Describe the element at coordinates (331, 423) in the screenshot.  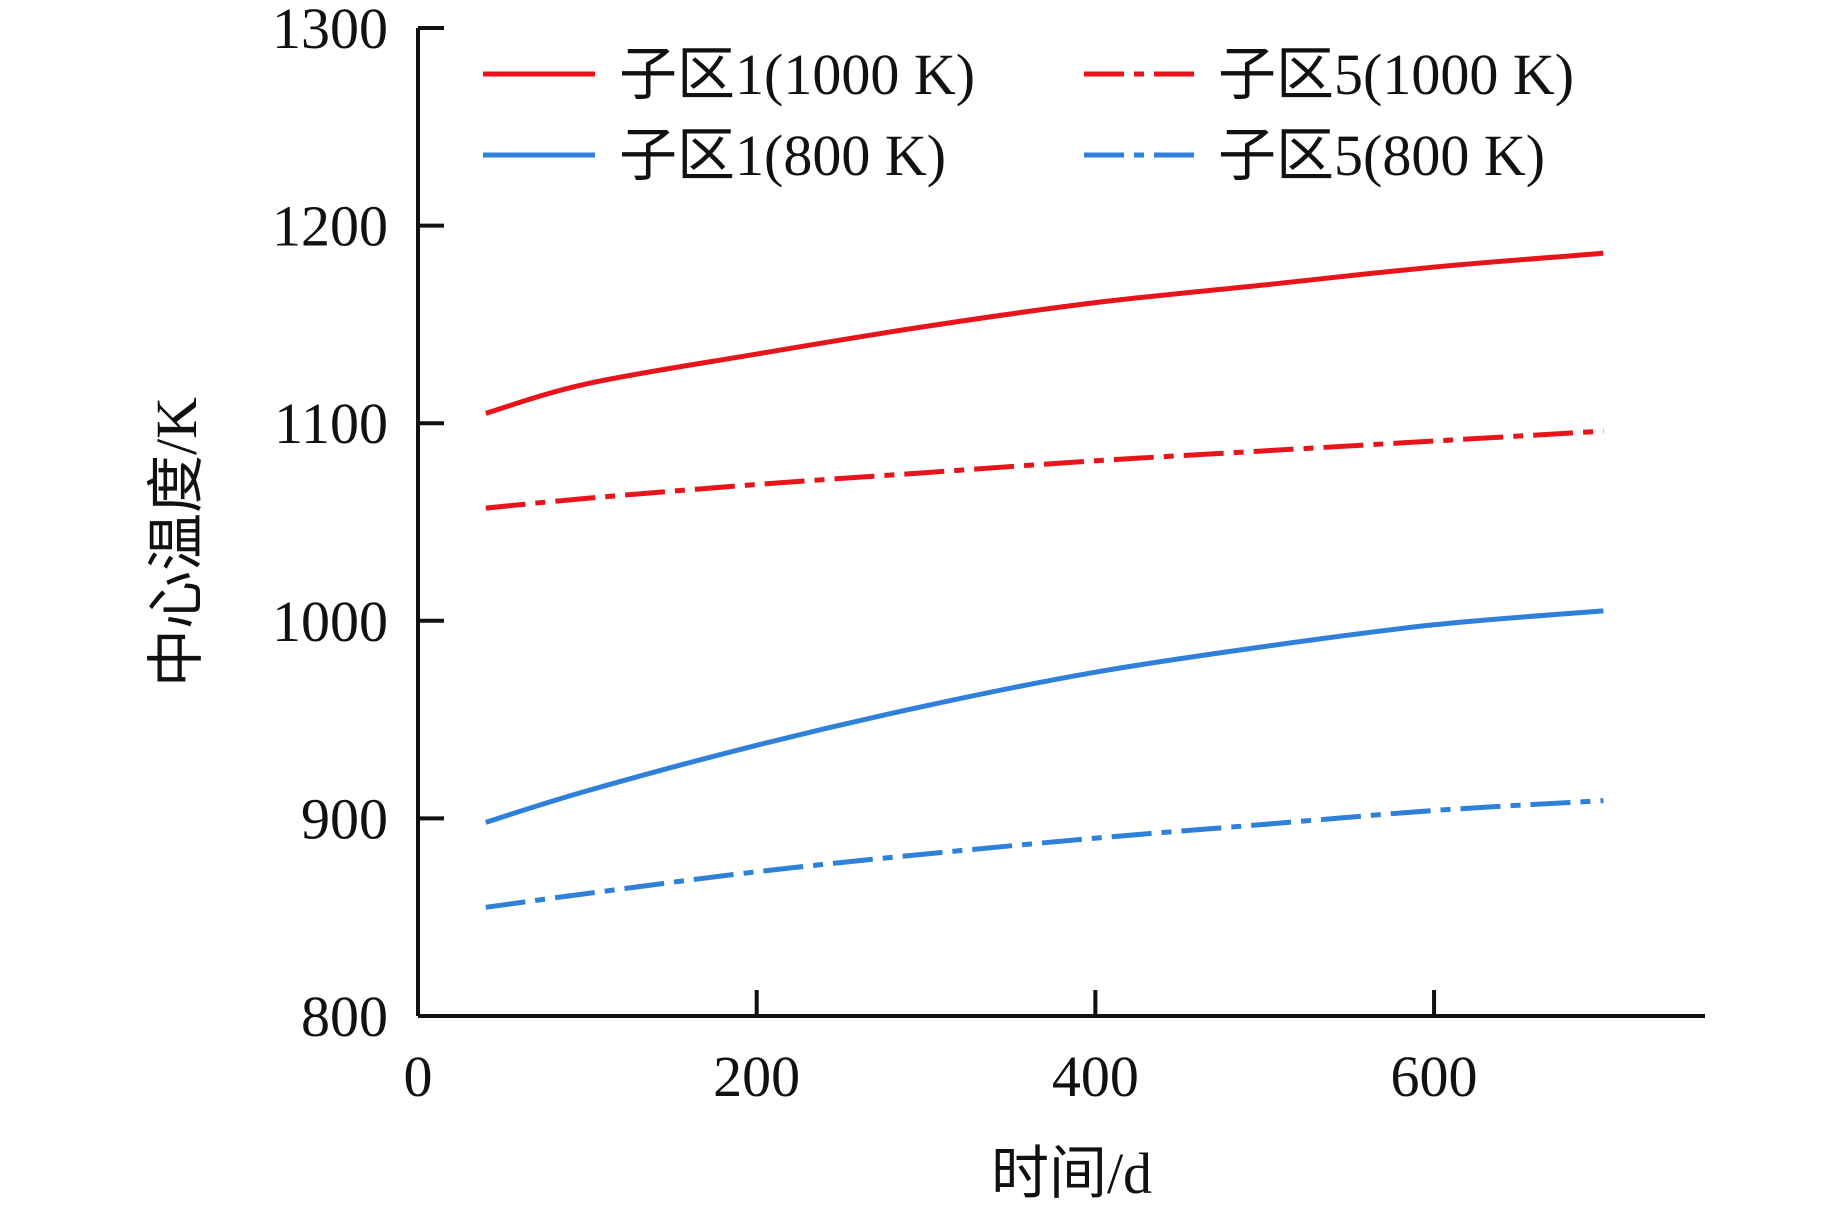
I see `y-tick-label: 1100` at that location.